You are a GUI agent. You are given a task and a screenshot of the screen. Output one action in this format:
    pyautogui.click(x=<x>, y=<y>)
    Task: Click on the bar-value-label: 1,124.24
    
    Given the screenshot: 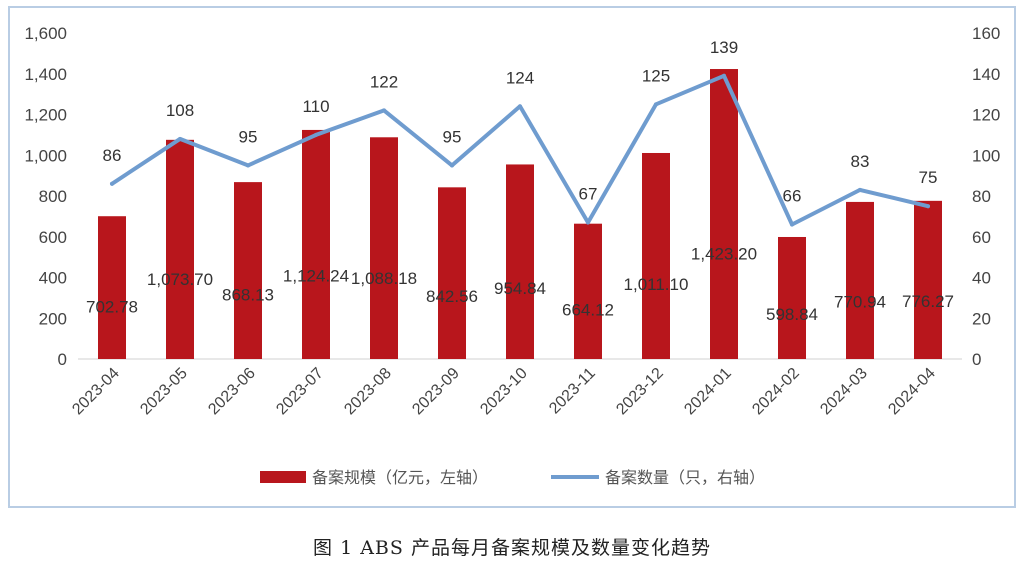 What is the action you would take?
    pyautogui.click(x=316, y=276)
    